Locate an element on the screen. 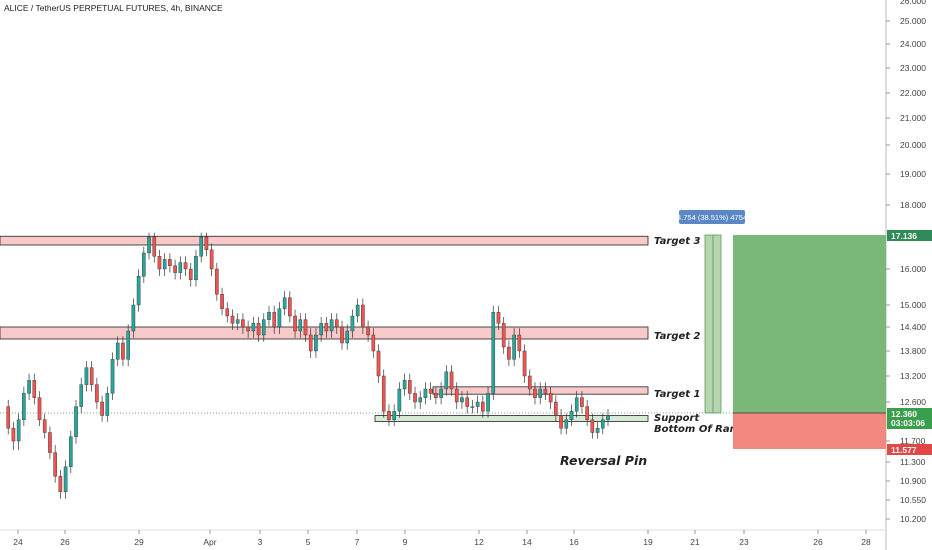 The image size is (932, 550). x-tick-label: 23 is located at coordinates (744, 542).